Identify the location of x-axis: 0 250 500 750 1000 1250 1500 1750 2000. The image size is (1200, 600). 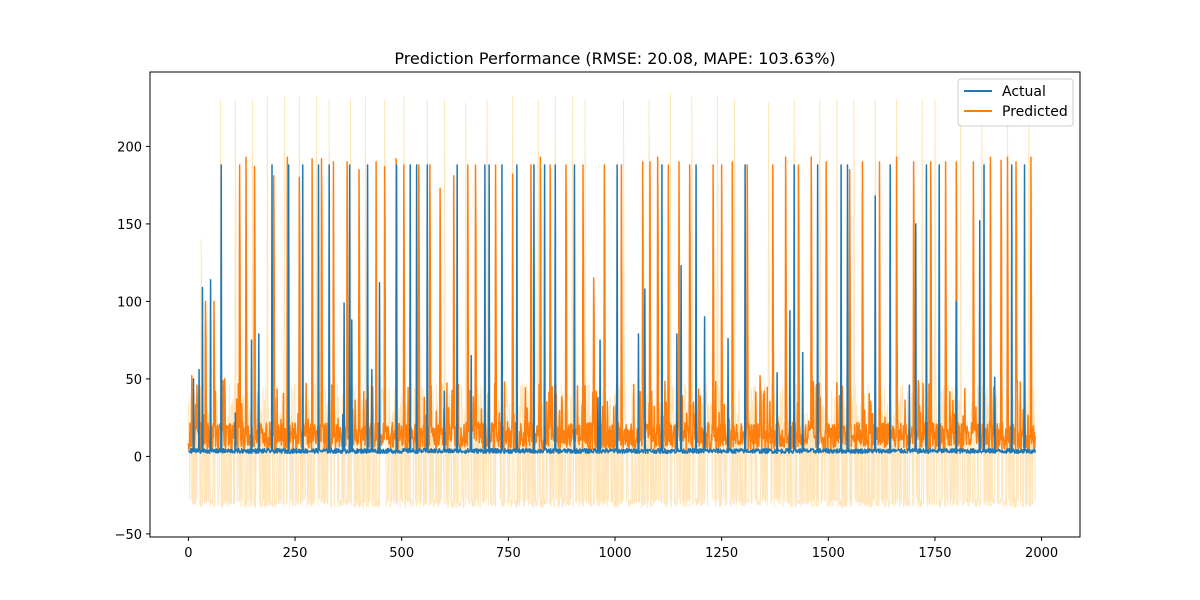
(621, 549).